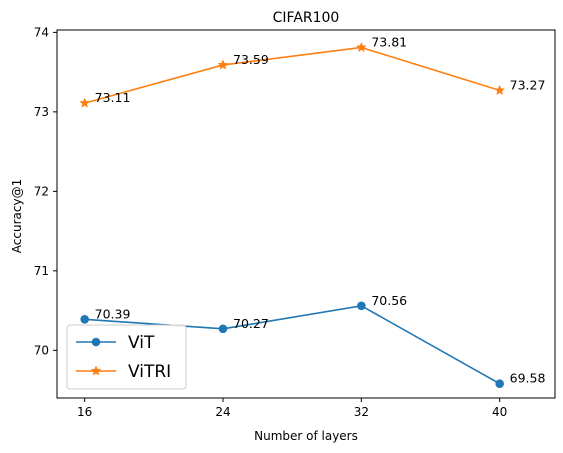 The height and width of the screenshot is (453, 563). I want to click on data-label: 73.27, so click(528, 84).